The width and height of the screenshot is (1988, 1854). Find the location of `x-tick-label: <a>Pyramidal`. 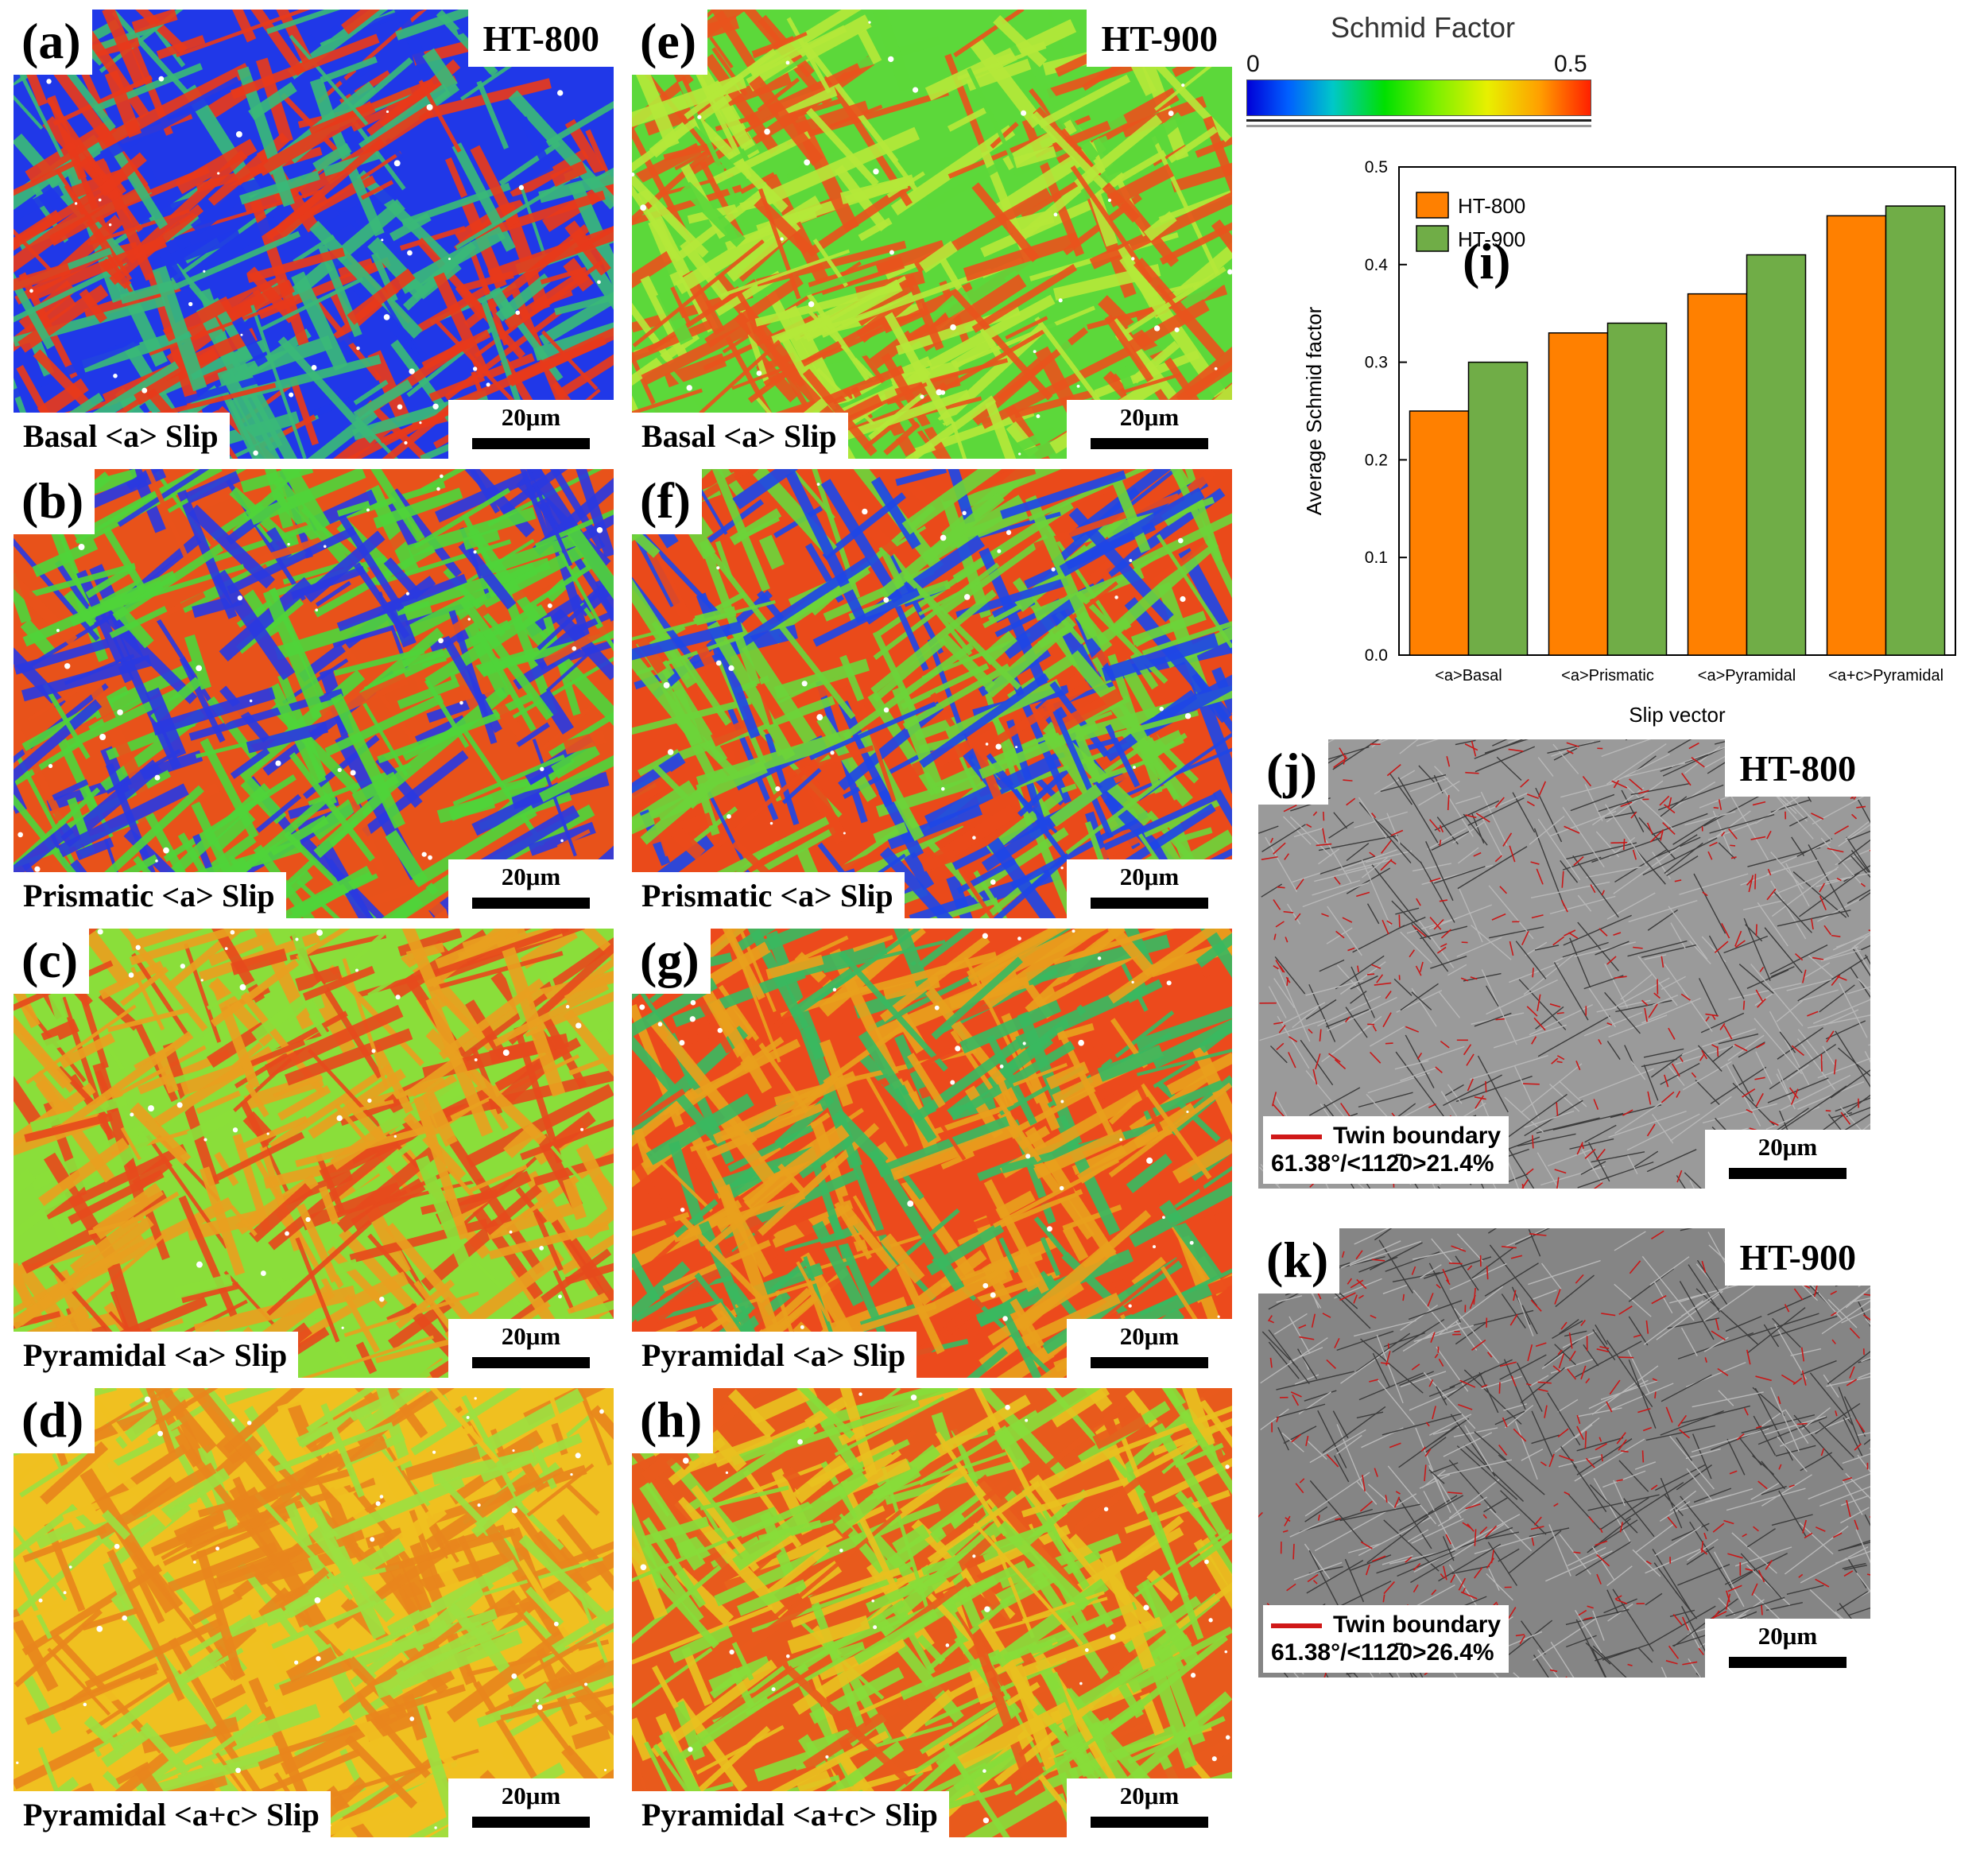

x-tick-label: <a>Pyramidal is located at coordinates (1747, 676).